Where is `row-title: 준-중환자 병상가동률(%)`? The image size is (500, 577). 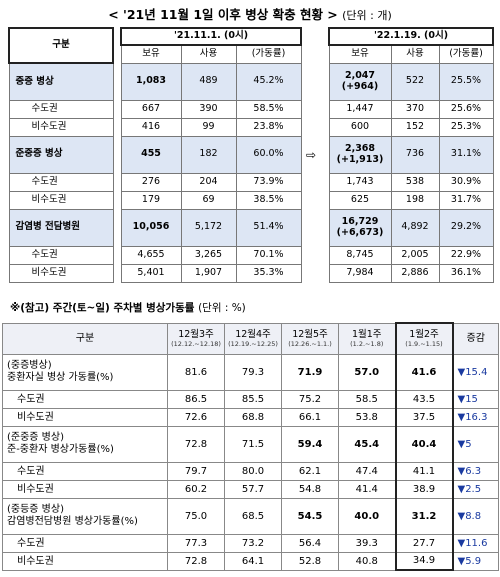
row-title: 준-중환자 병상가동률(%) is located at coordinates (60, 449).